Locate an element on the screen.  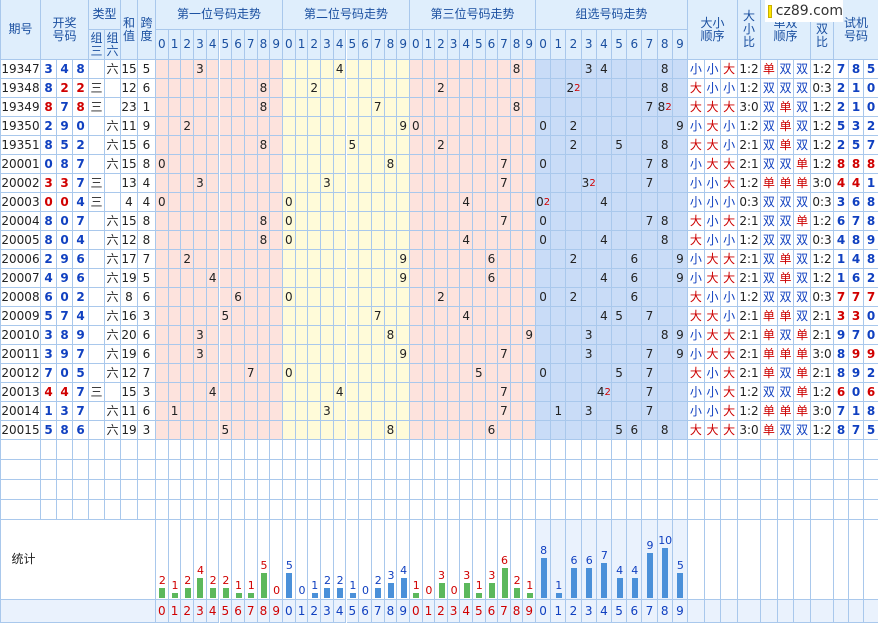
span: 6 is located at coordinates (147, 411).